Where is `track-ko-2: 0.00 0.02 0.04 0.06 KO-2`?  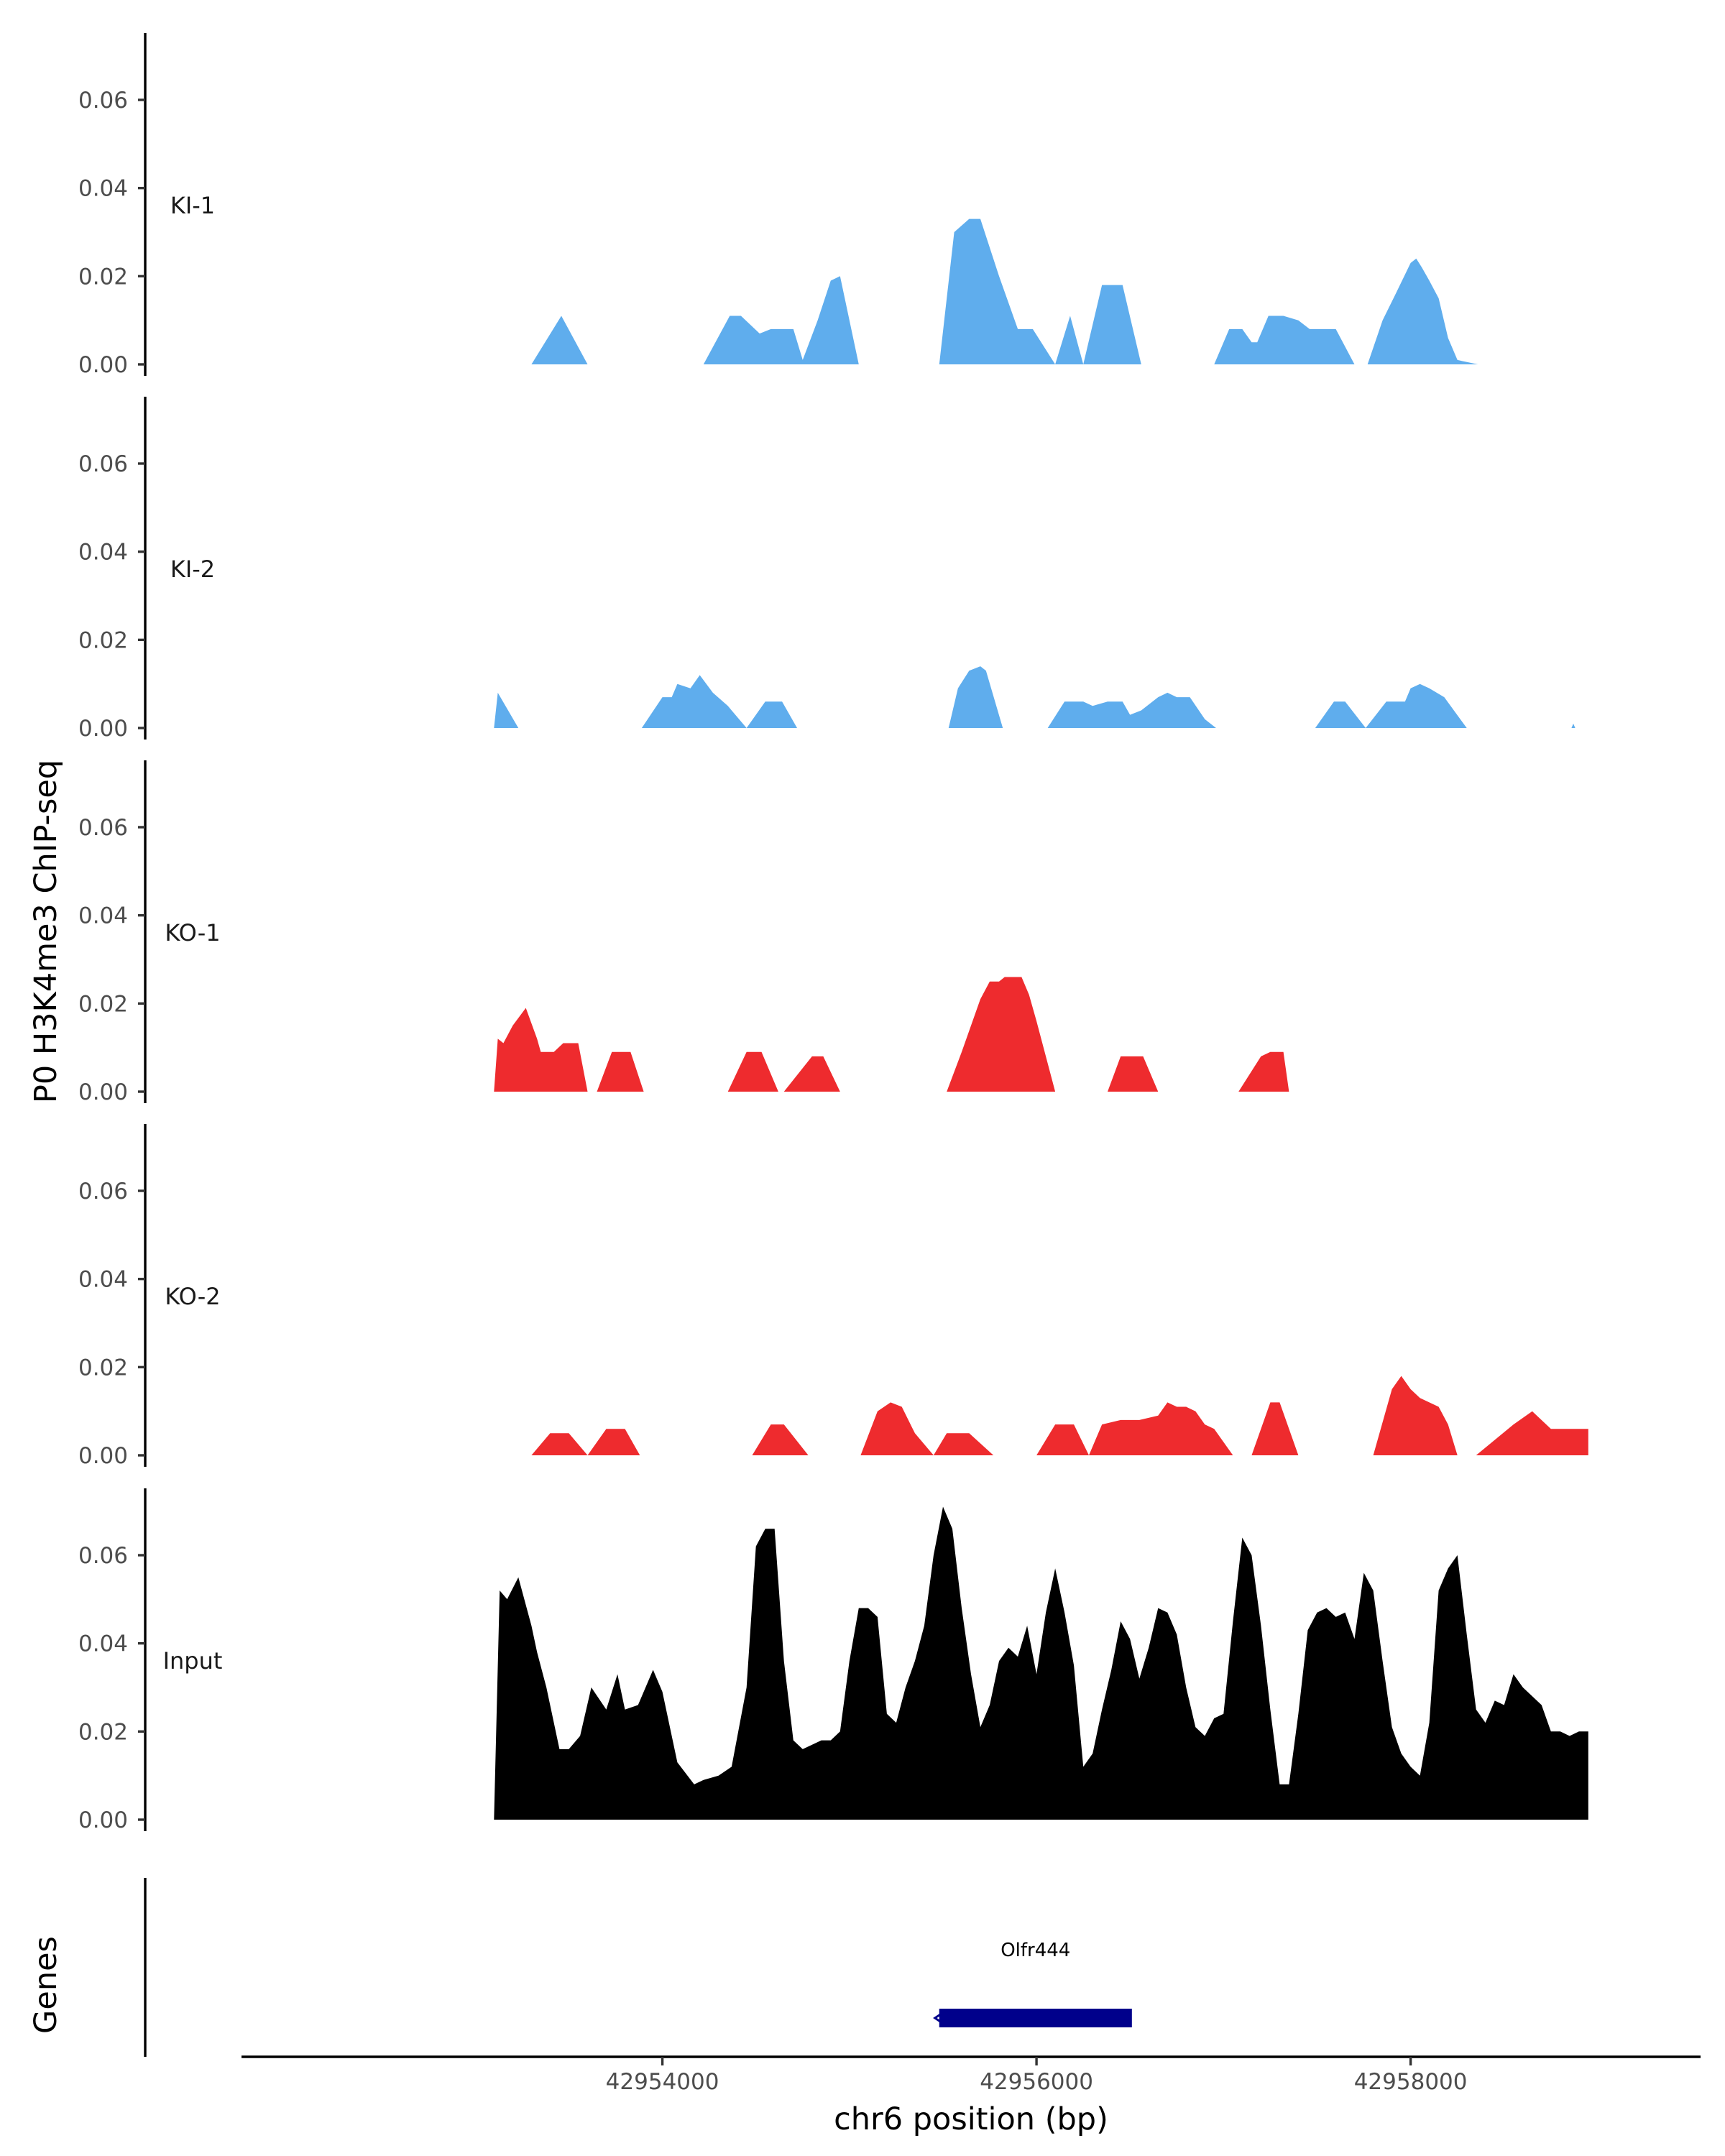 track-ko-2: 0.00 0.02 0.04 0.06 KO-2 is located at coordinates (833, 1296).